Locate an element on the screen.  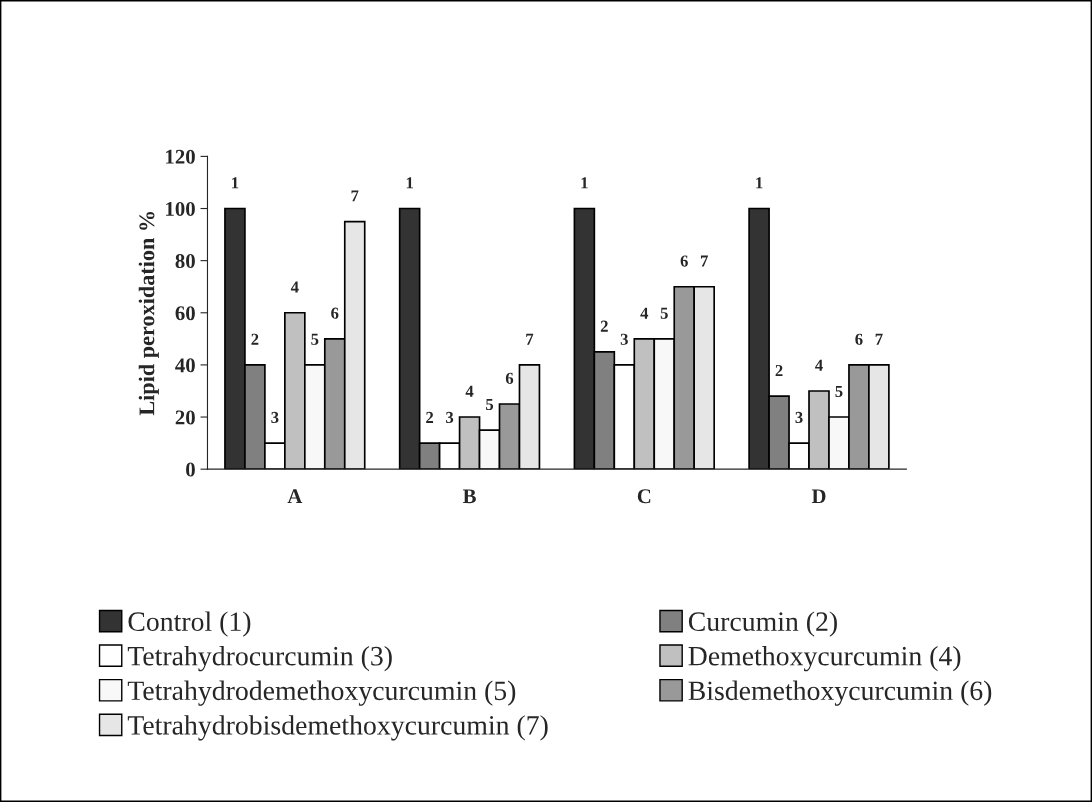
legend-label: Demethoxycurcumin (4) is located at coordinates (824, 658).